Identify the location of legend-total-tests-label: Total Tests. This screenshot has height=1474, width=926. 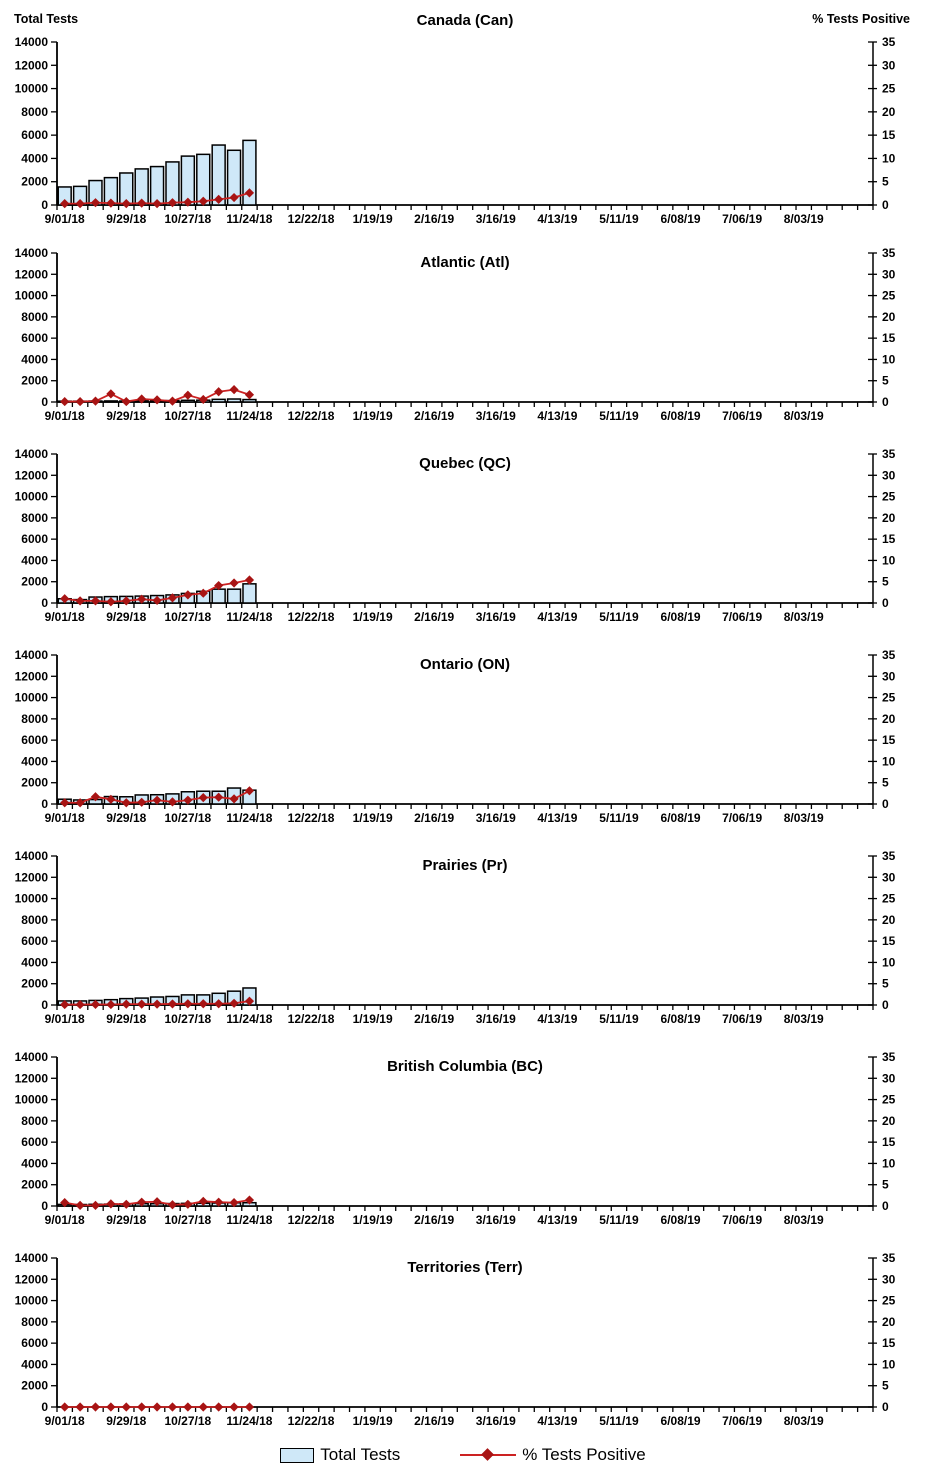
(360, 1454).